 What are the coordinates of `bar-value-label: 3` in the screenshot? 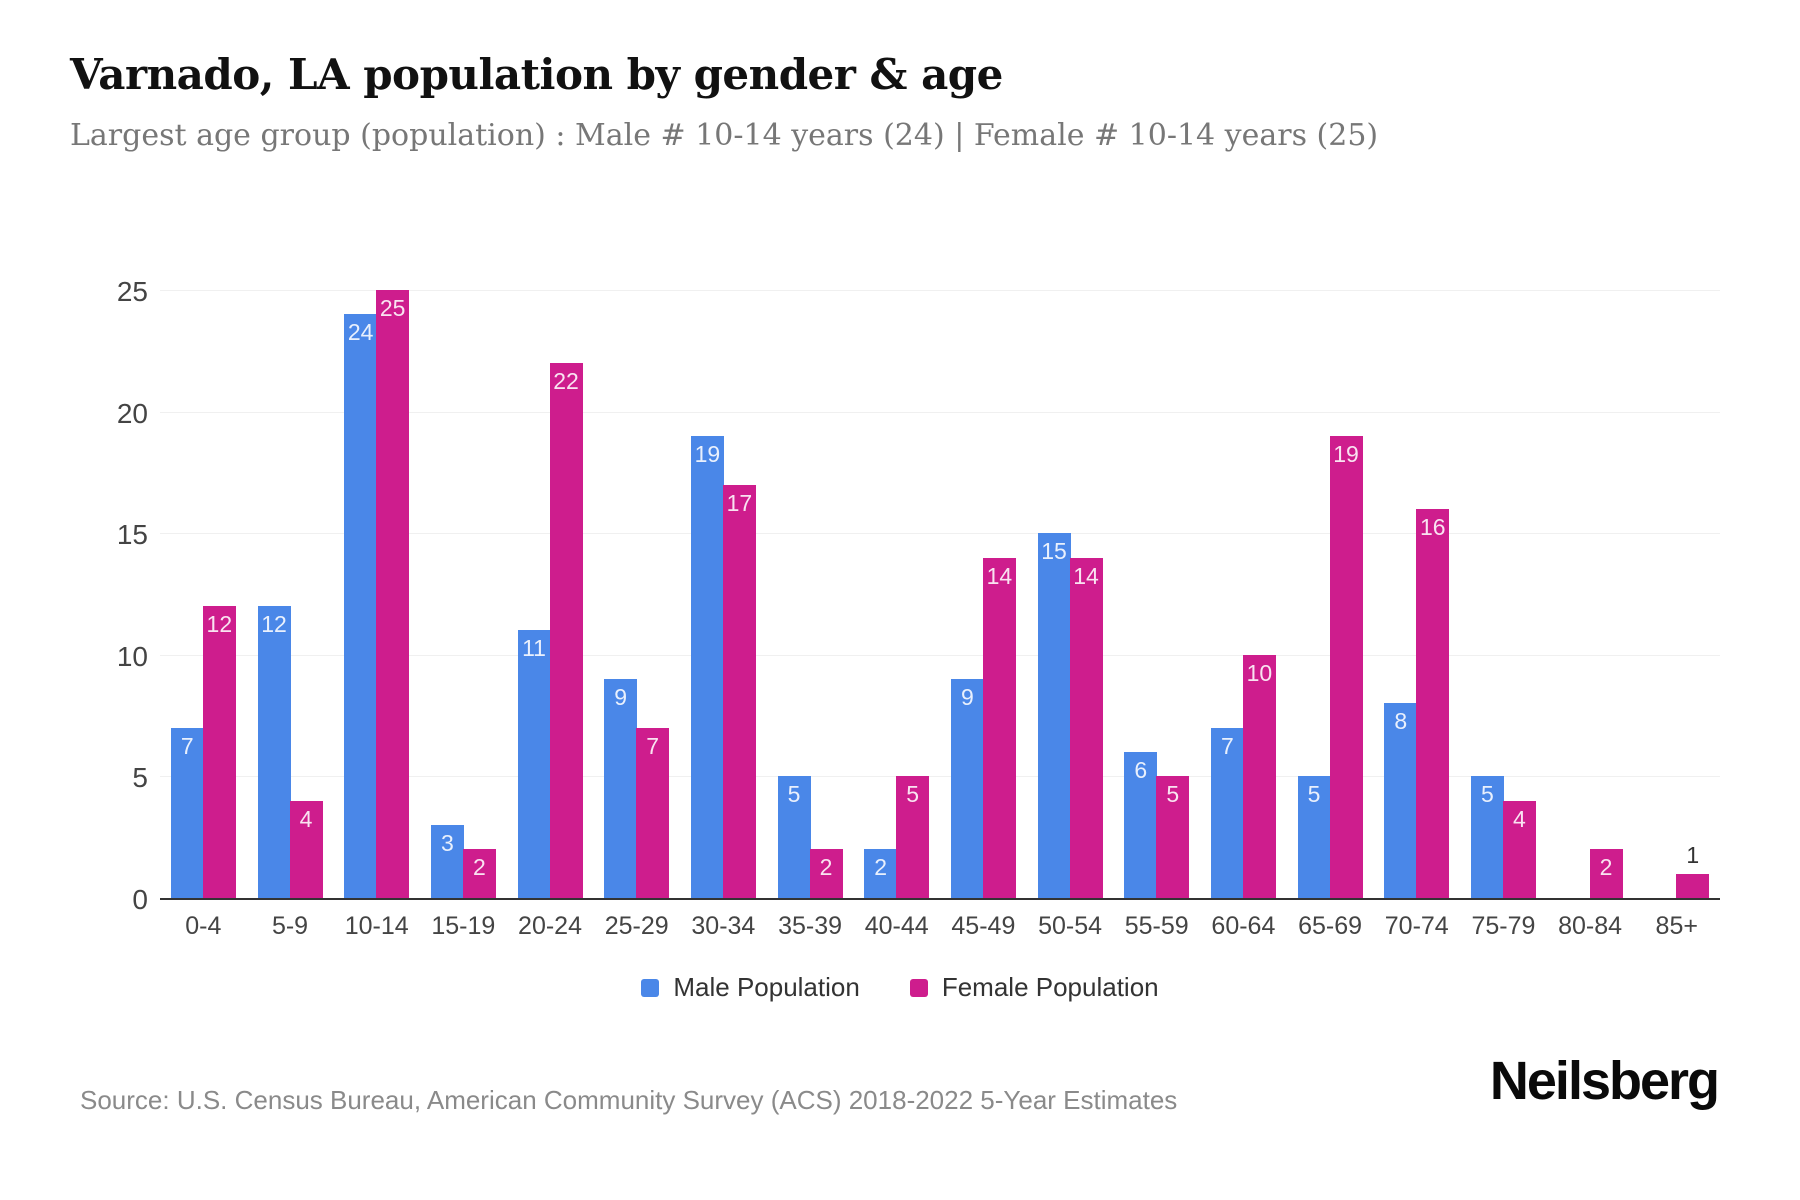 It's located at (447, 843).